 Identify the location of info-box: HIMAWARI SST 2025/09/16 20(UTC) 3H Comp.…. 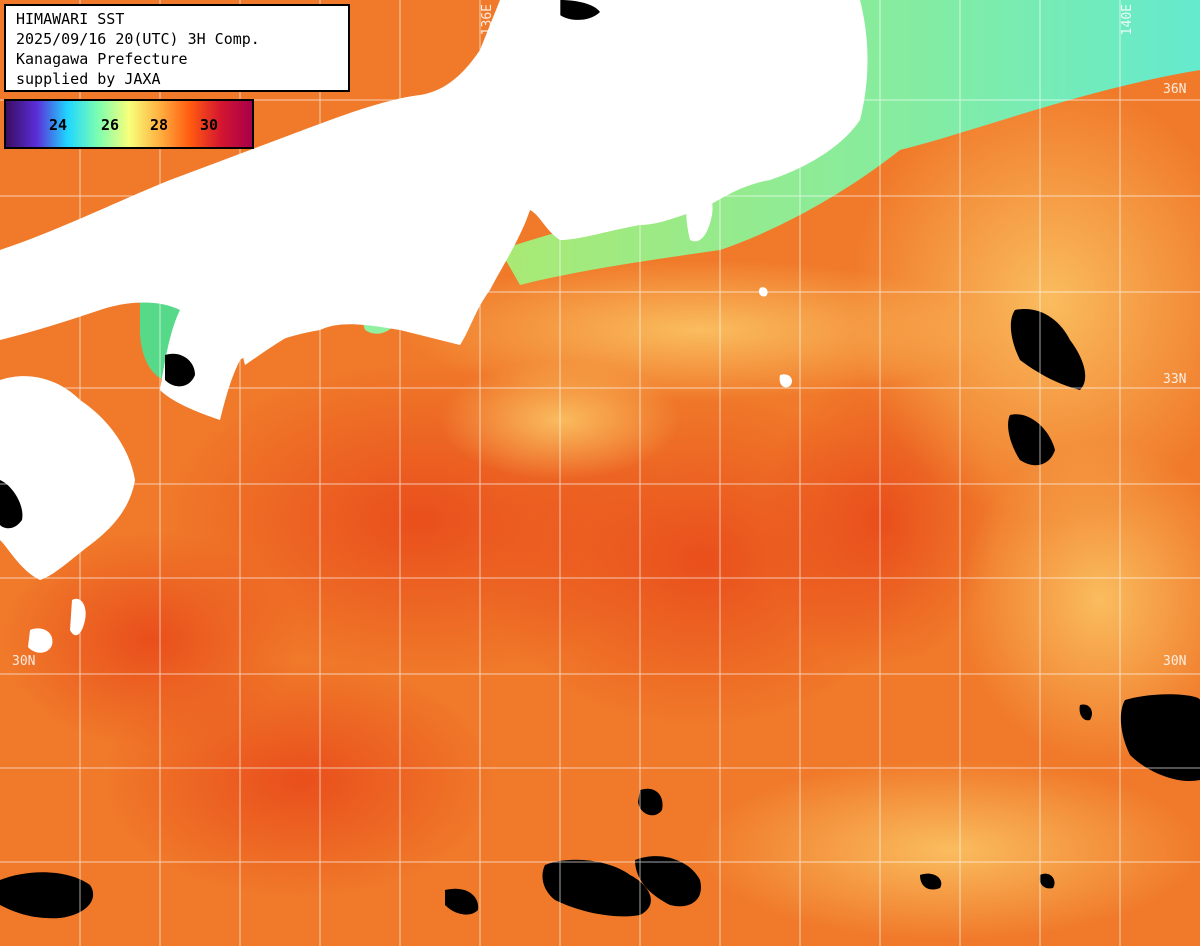
(177, 48).